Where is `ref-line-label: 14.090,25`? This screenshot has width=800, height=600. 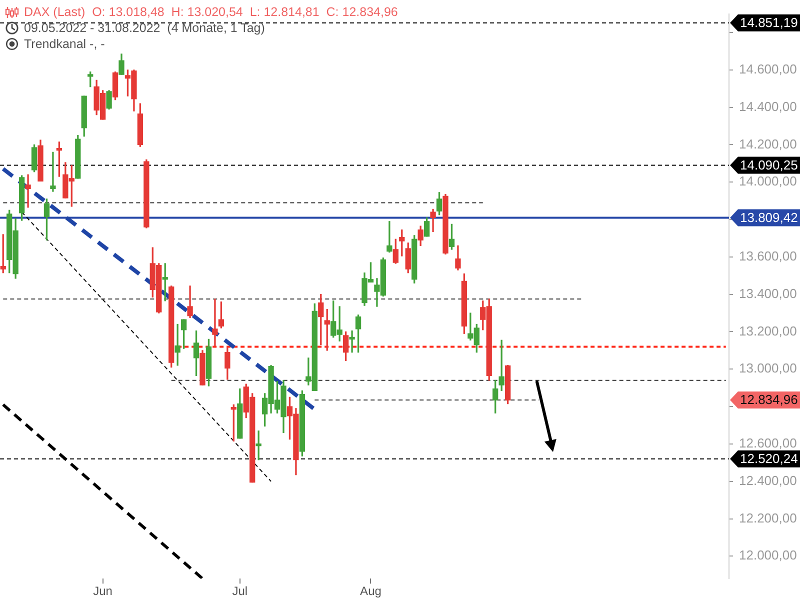 ref-line-label: 14.090,25 is located at coordinates (769, 164).